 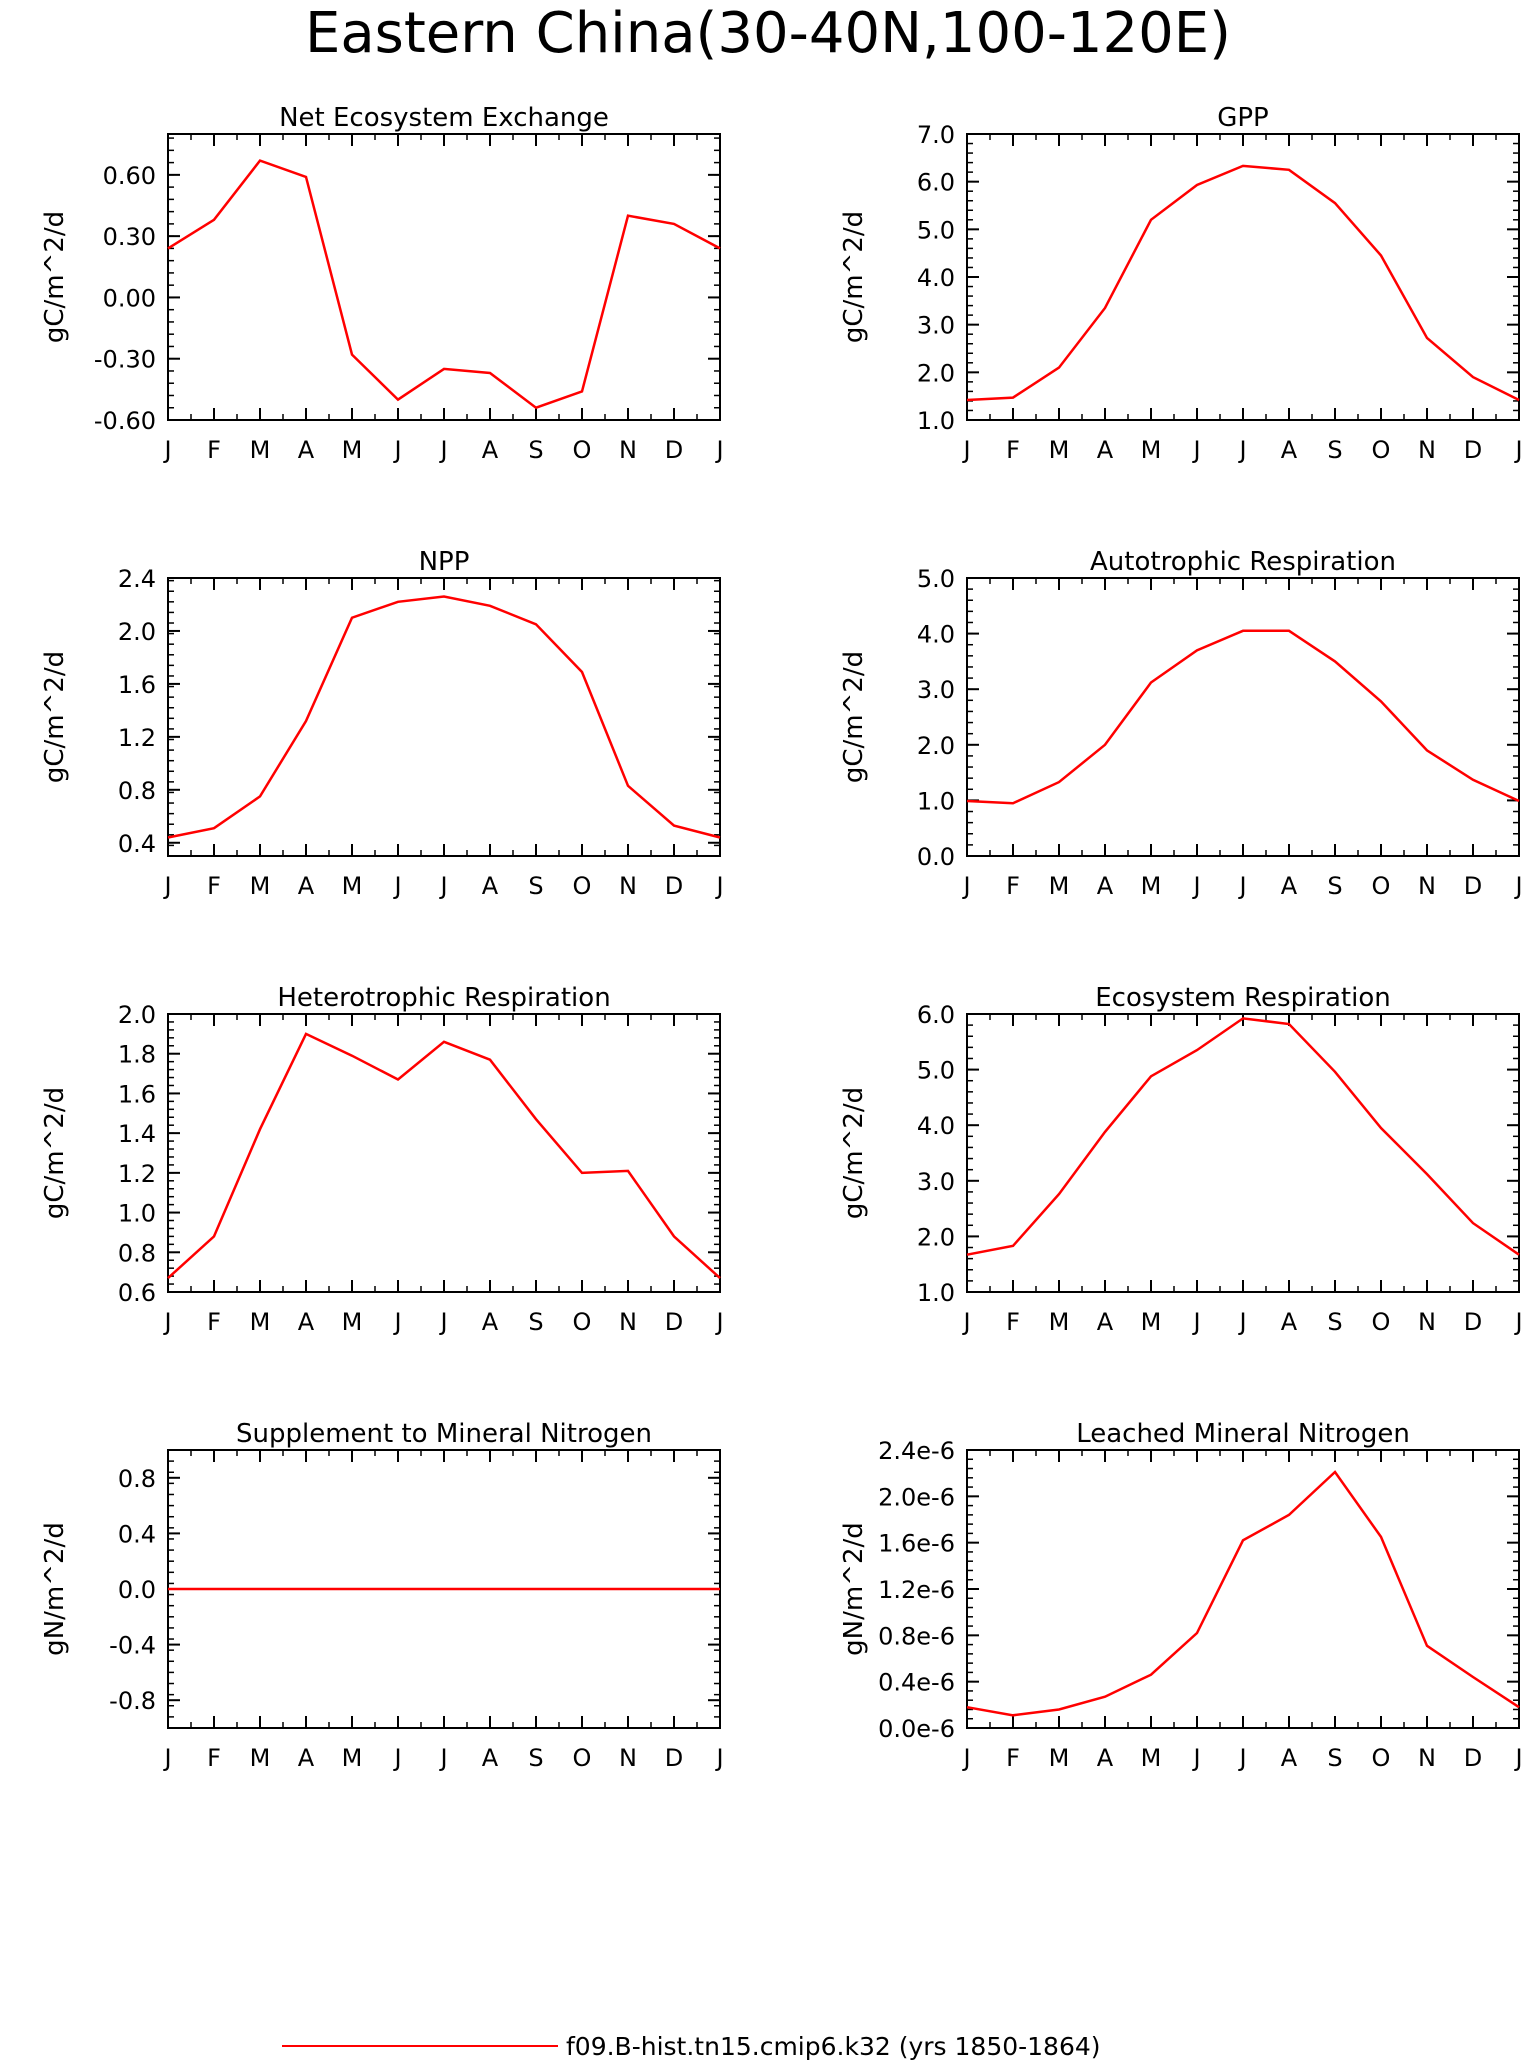 What do you see at coordinates (916, 1451) in the screenshot?
I see `y-tick-label: 2.4e-6` at bounding box center [916, 1451].